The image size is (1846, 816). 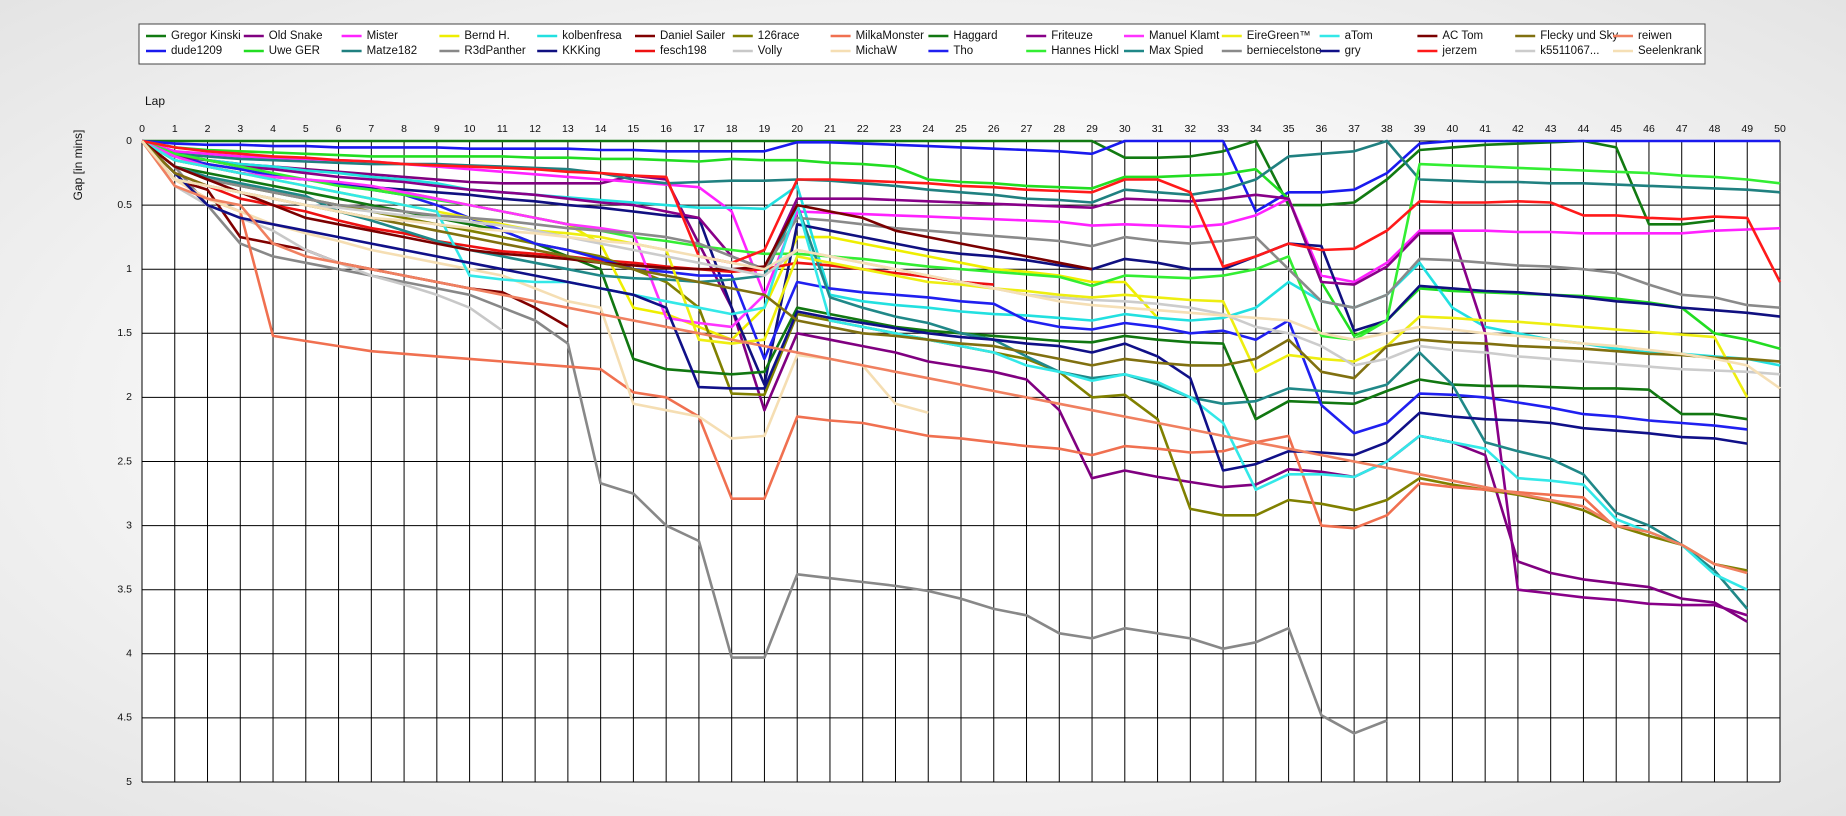 What do you see at coordinates (666, 129) in the screenshot?
I see `x-tick-label: 16` at bounding box center [666, 129].